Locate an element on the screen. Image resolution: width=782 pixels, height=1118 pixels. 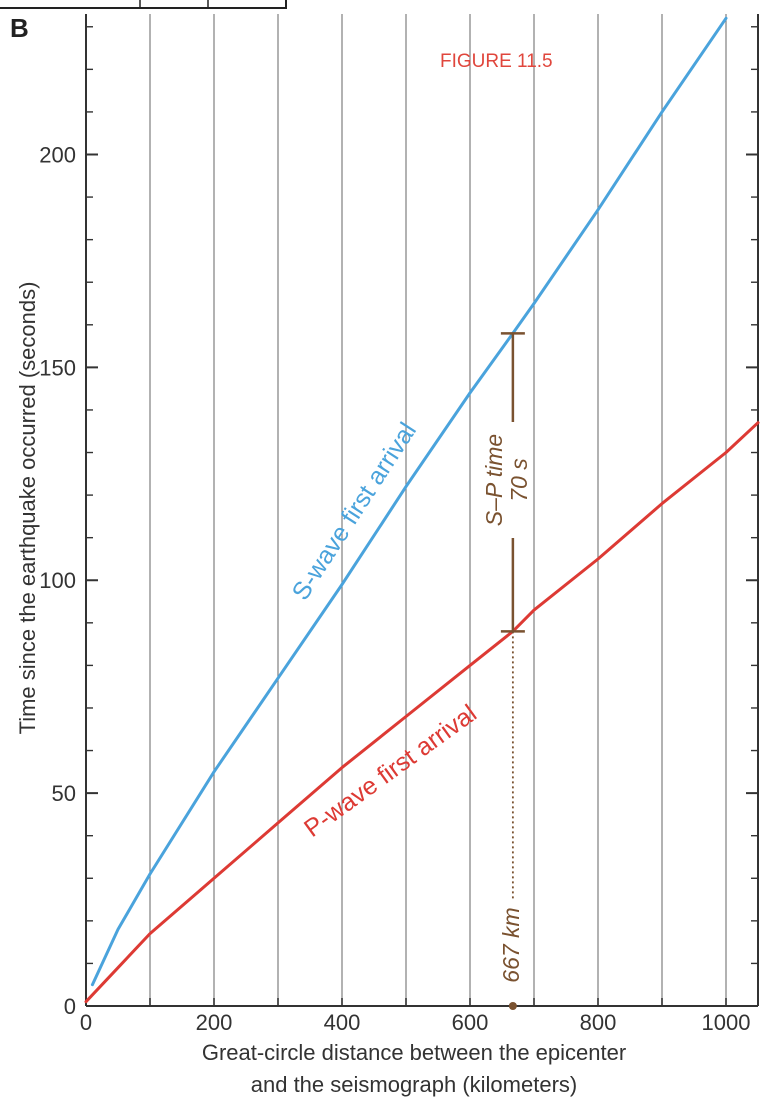
y-tick-label-100: 100 is located at coordinates (57, 580).